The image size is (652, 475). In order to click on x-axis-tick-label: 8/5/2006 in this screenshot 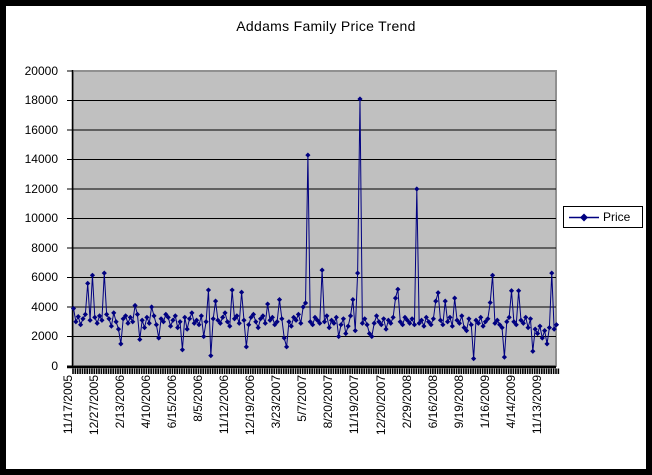, I will do `click(198, 398)`.